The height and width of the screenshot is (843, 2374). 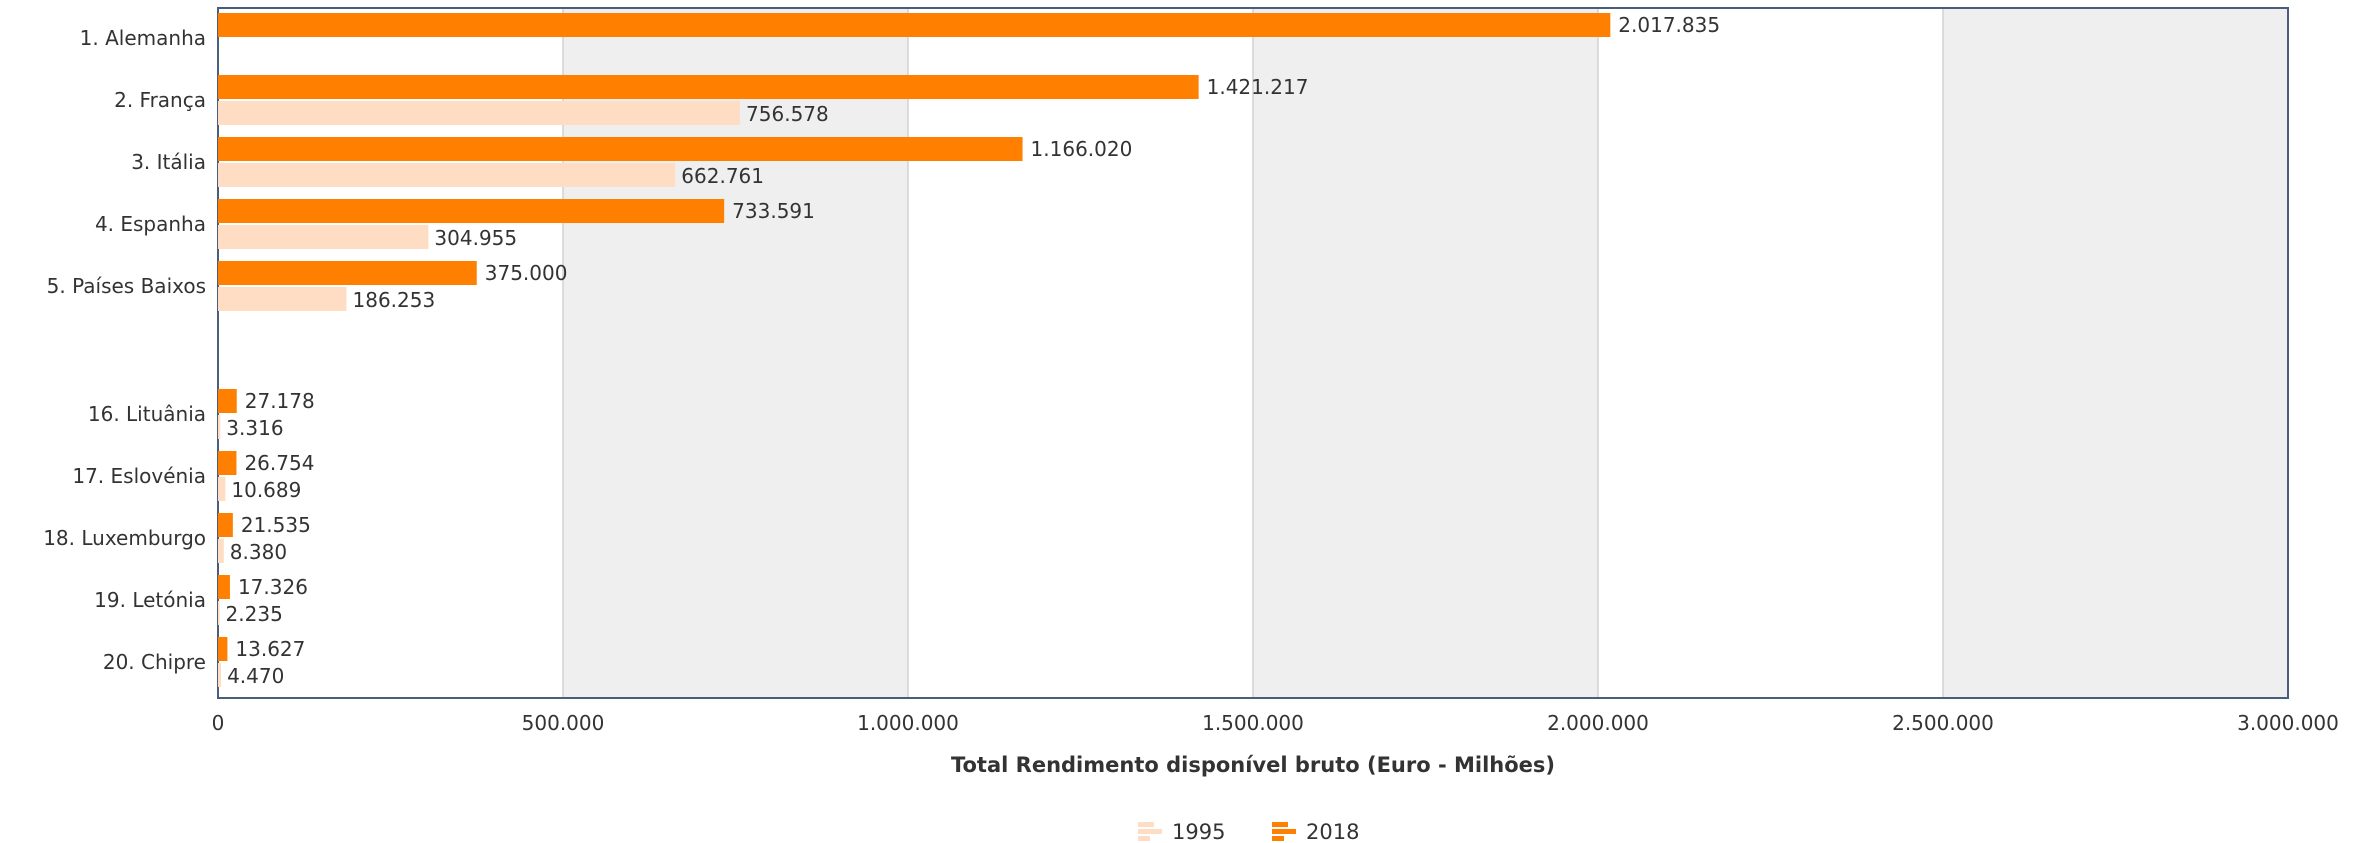 I want to click on data-label-2018: 13.627, so click(x=270, y=649).